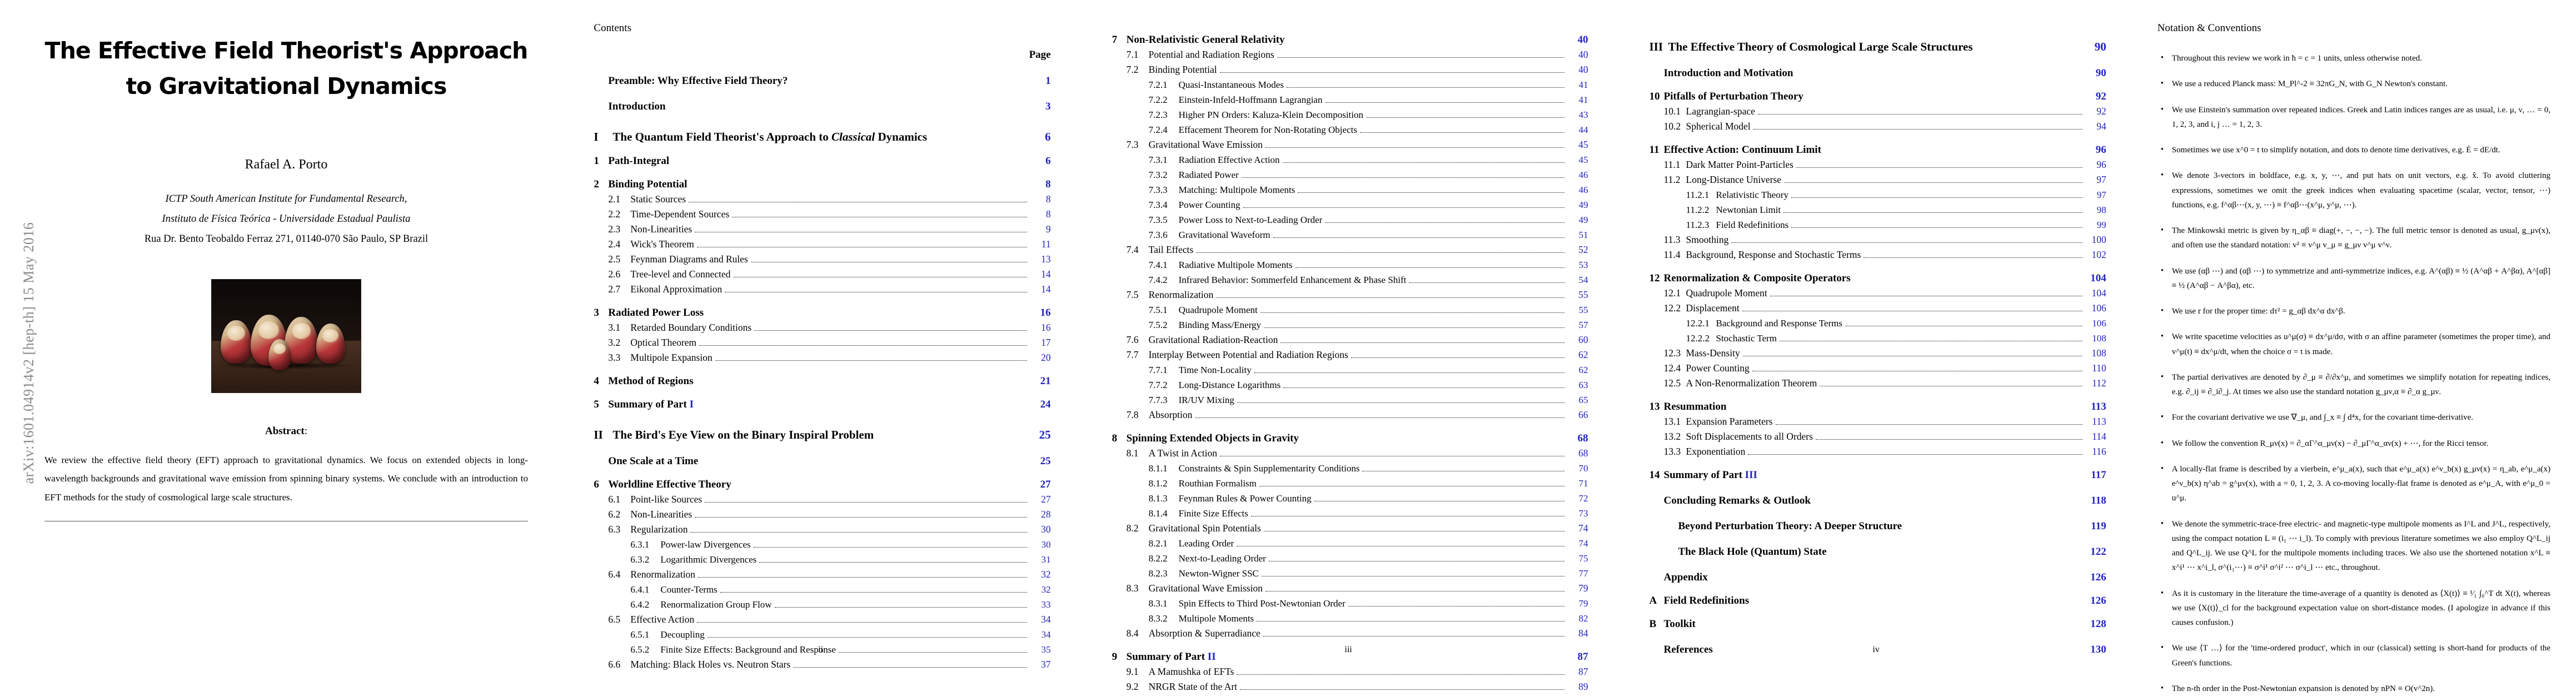 This screenshot has height=696, width=2576. I want to click on toc-entry: 6.4.1 Counter-Terms 32, so click(822, 590).